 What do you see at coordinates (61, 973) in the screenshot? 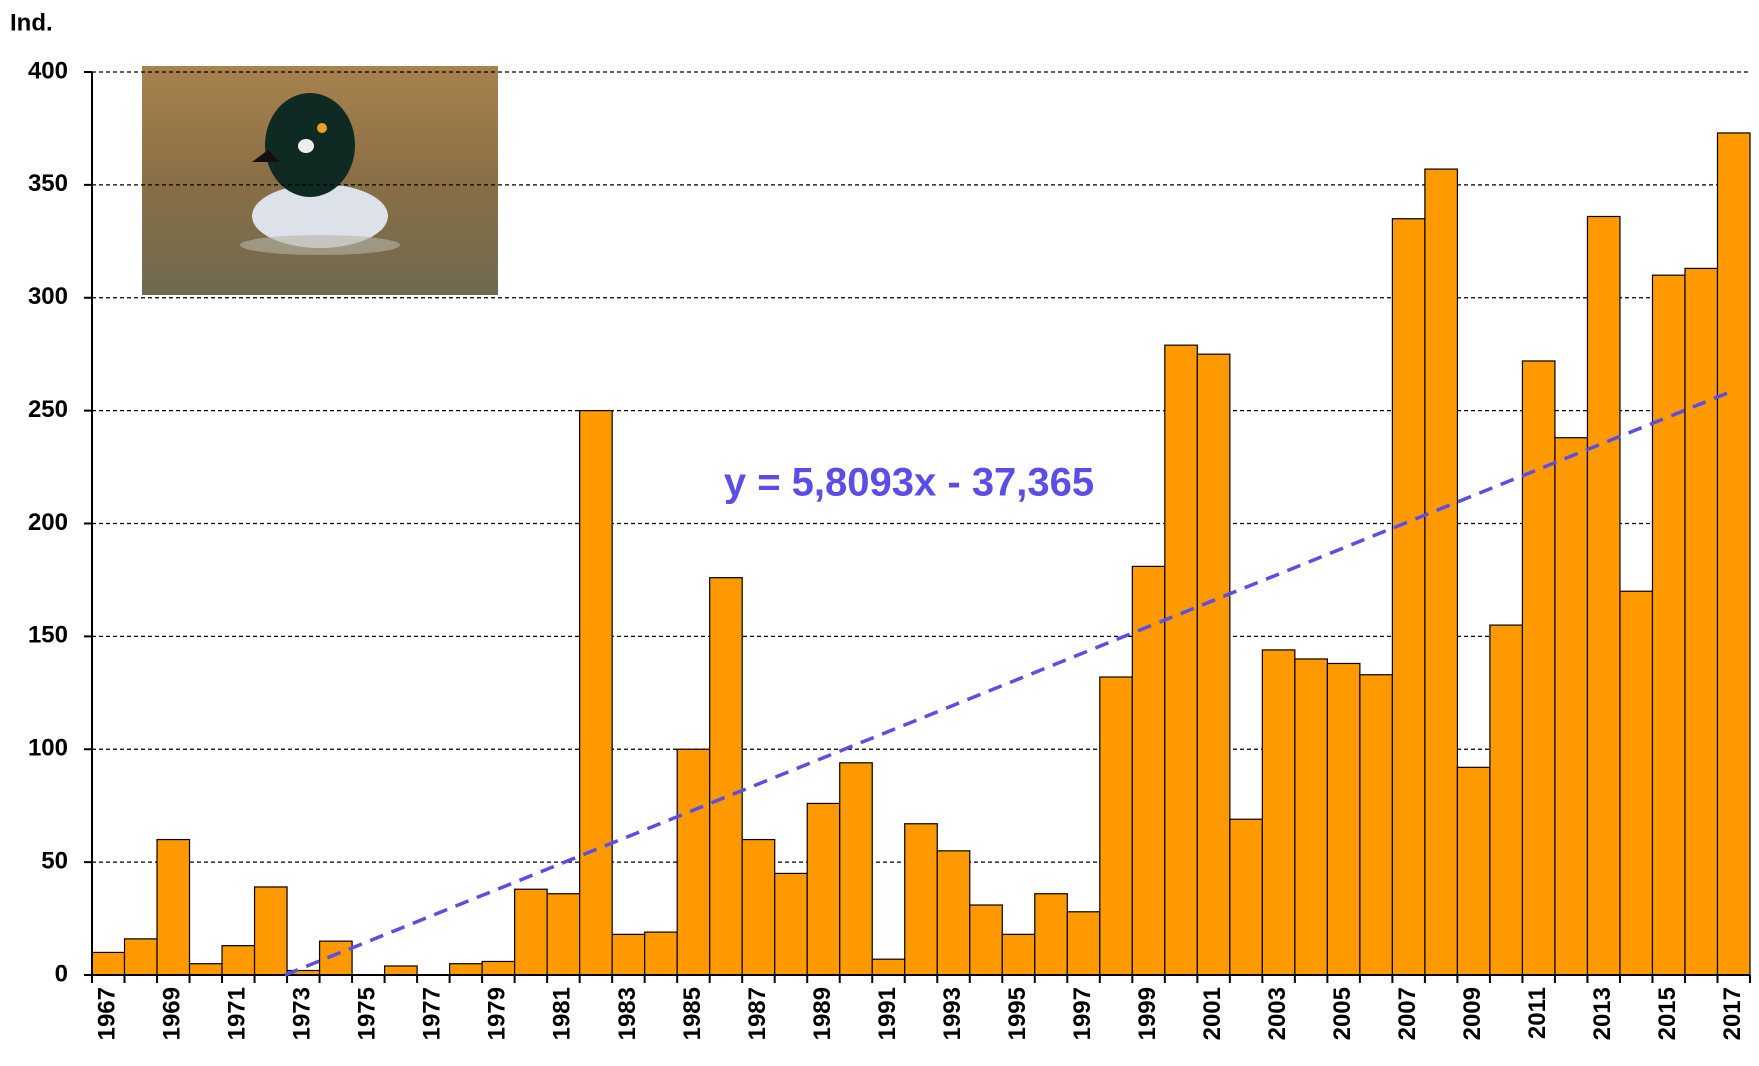
I see `y-tick-label: 0` at bounding box center [61, 973].